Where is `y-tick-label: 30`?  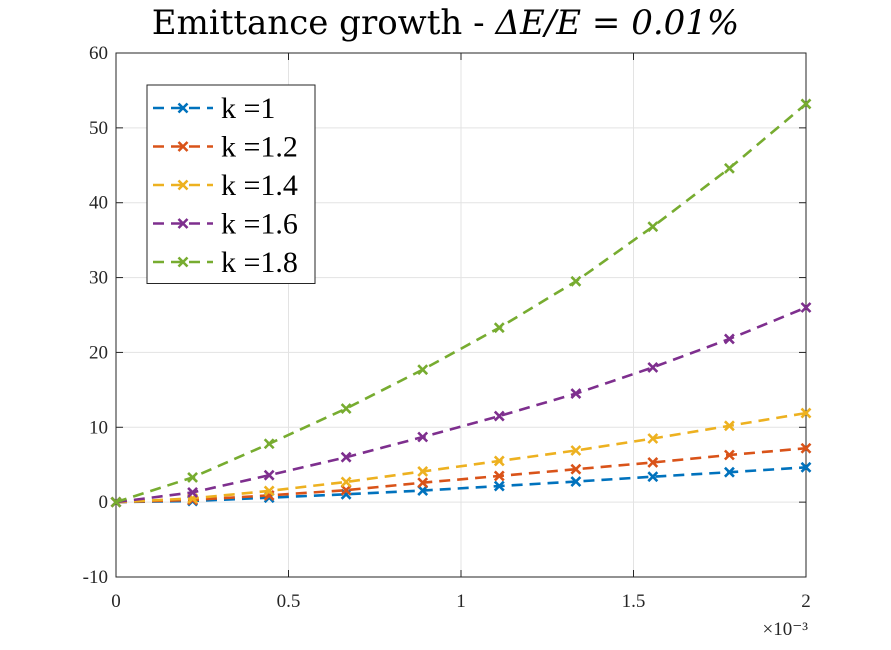 y-tick-label: 30 is located at coordinates (98, 278).